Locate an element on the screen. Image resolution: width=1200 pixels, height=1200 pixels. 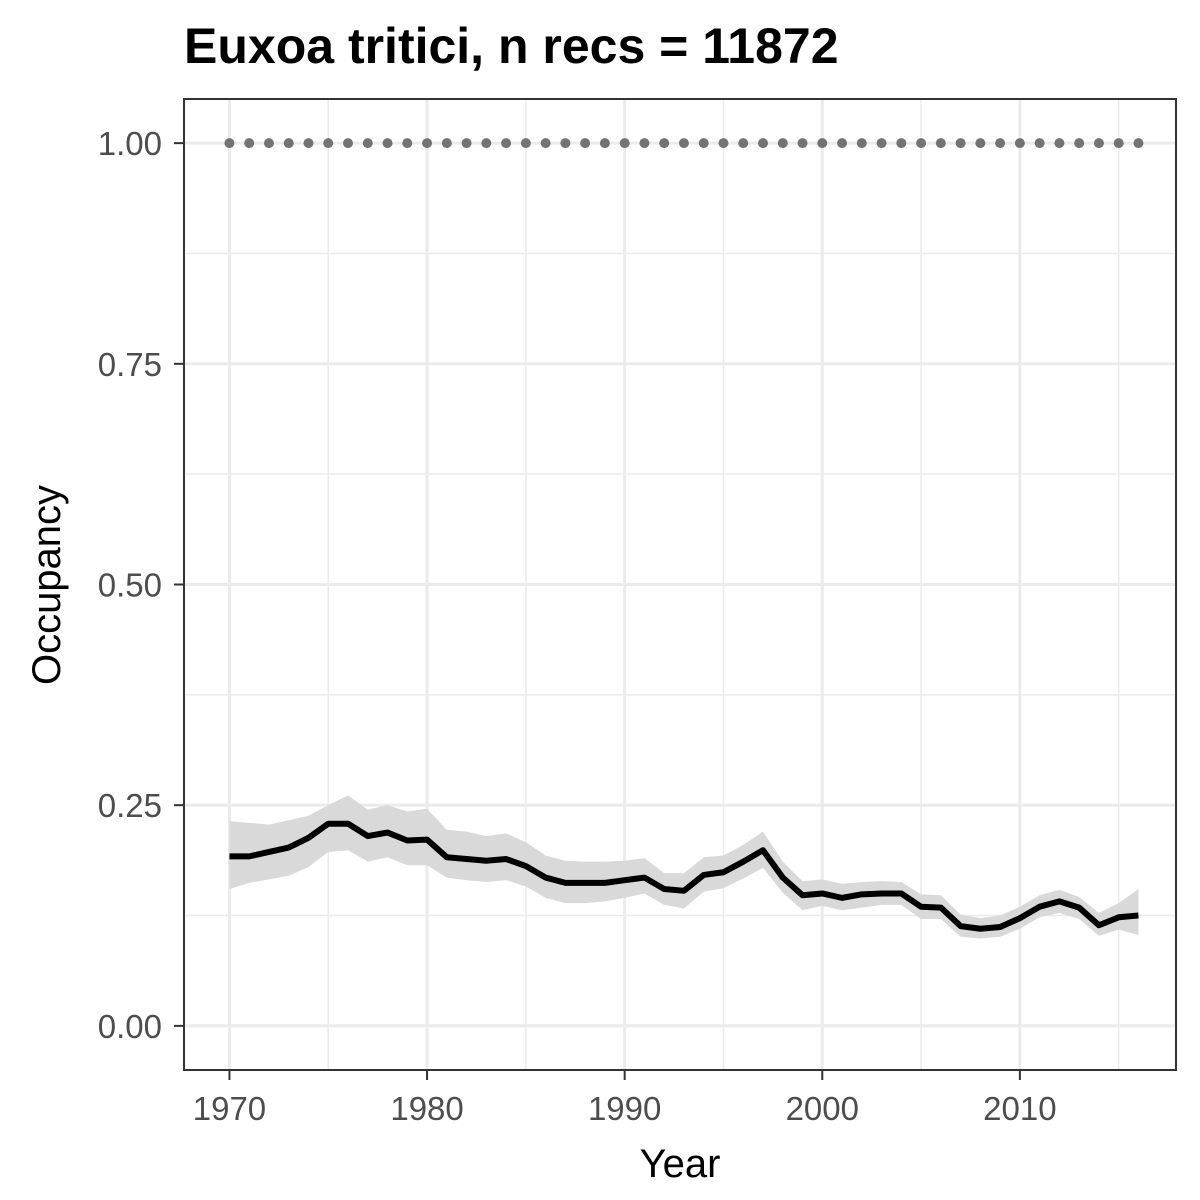
occupancy-line-layer is located at coordinates (684, 876).